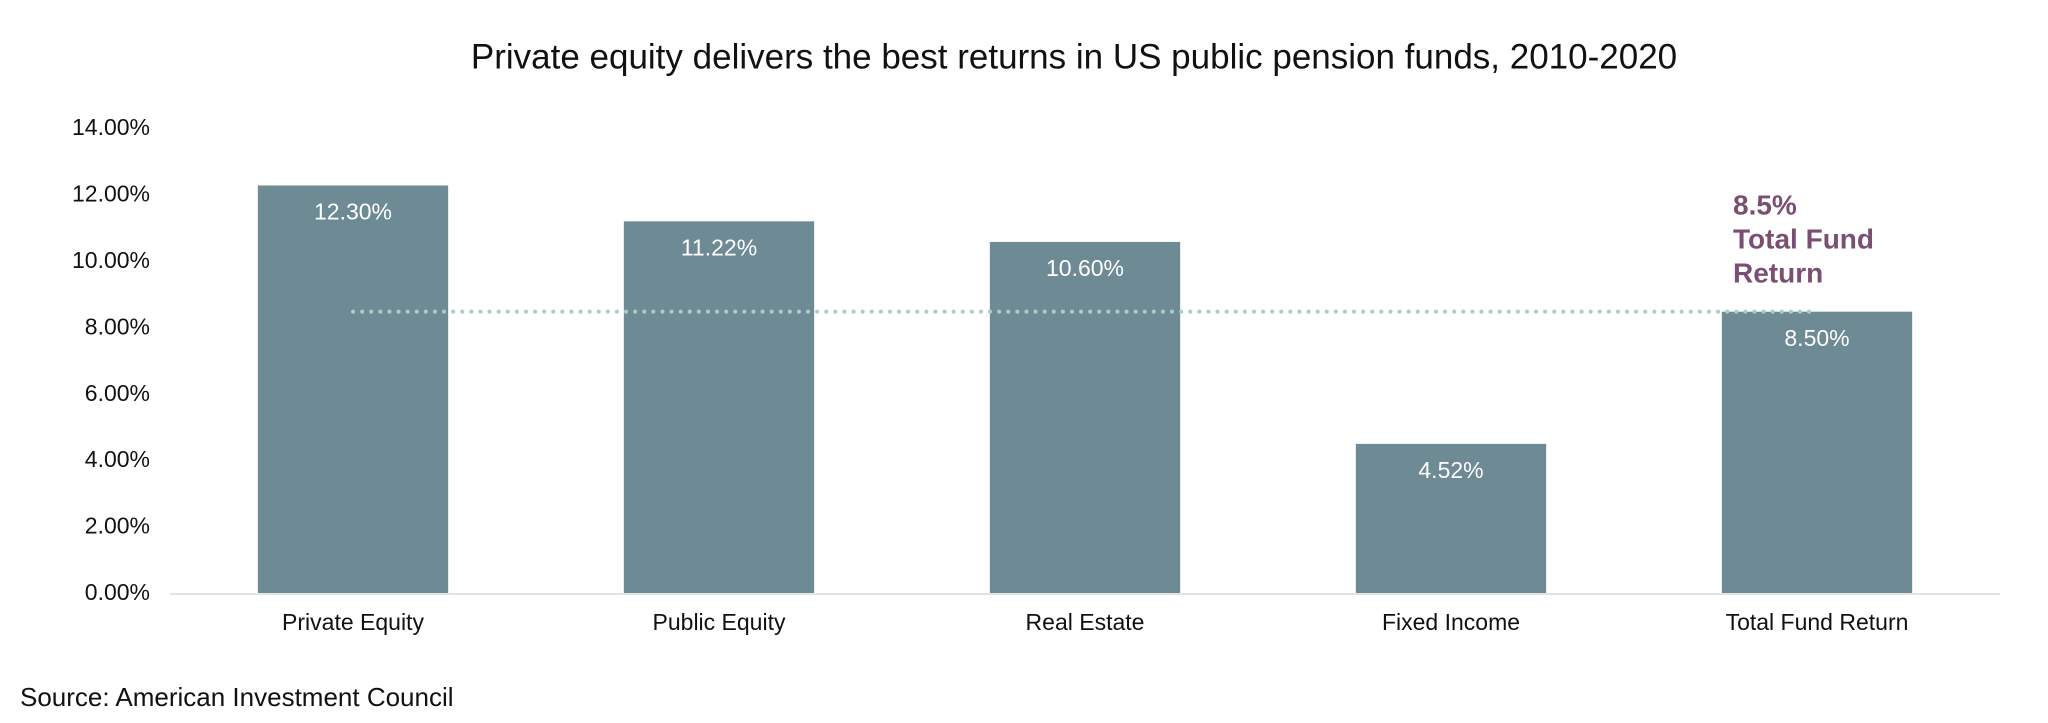 The width and height of the screenshot is (2048, 723). What do you see at coordinates (1085, 268) in the screenshot?
I see `value-label: 10.60%` at bounding box center [1085, 268].